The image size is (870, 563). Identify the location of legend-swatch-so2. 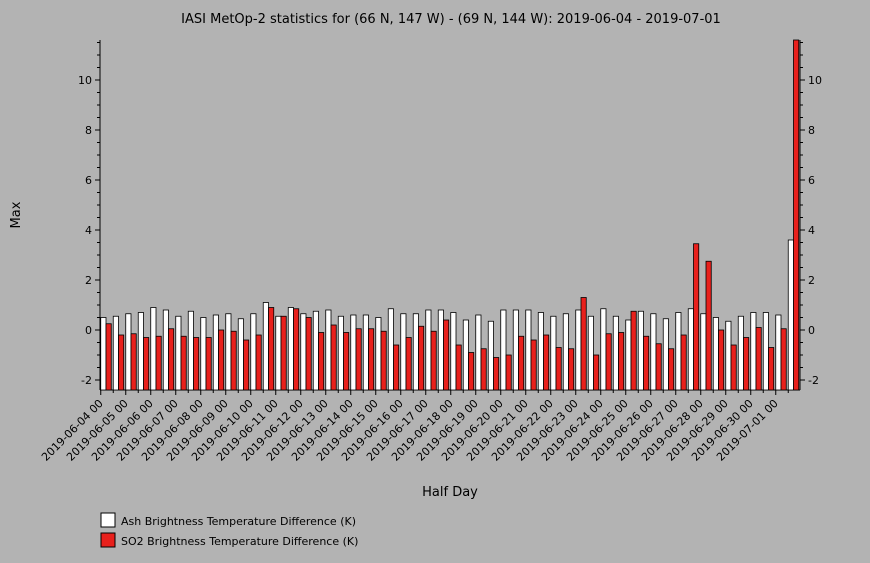
(108, 540).